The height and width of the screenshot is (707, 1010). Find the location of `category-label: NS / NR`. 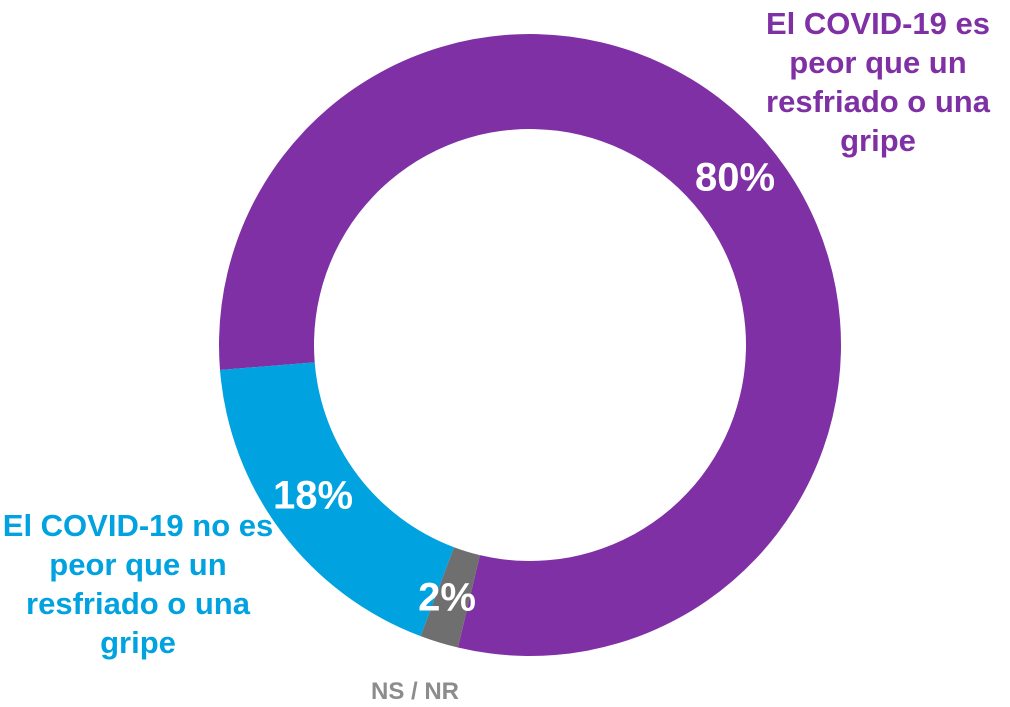

category-label: NS / NR is located at coordinates (414, 691).